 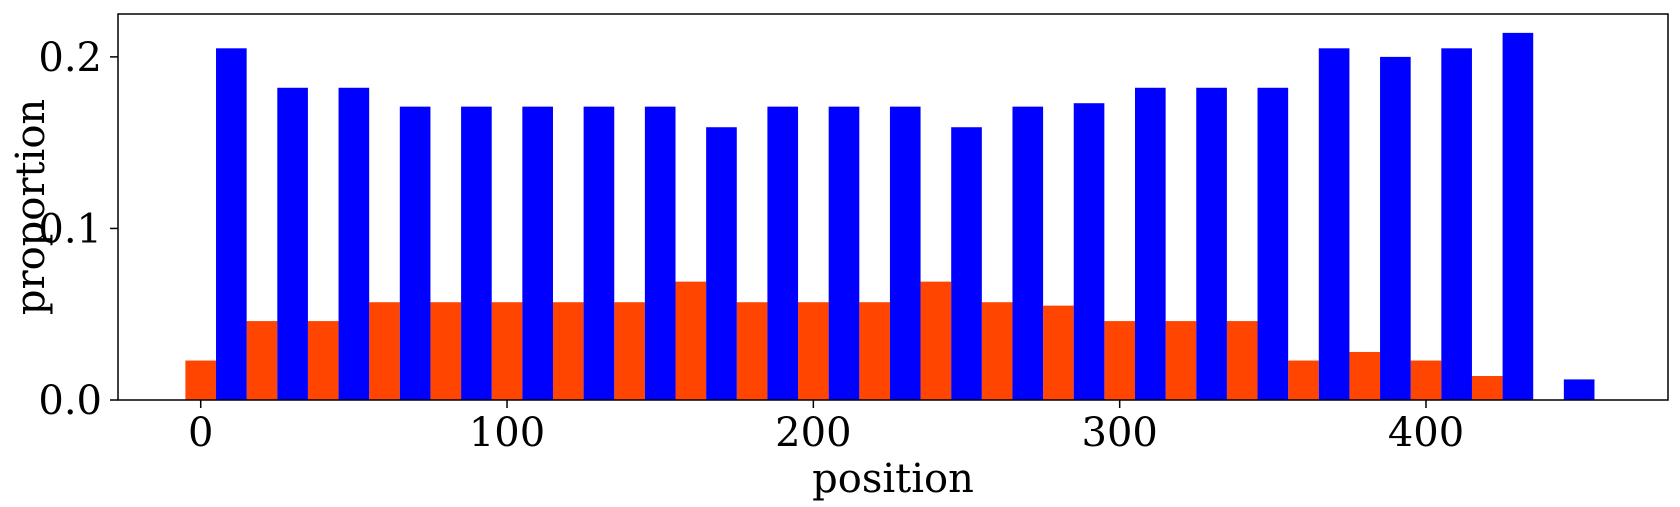 What do you see at coordinates (893, 479) in the screenshot?
I see `x-axis-label: position` at bounding box center [893, 479].